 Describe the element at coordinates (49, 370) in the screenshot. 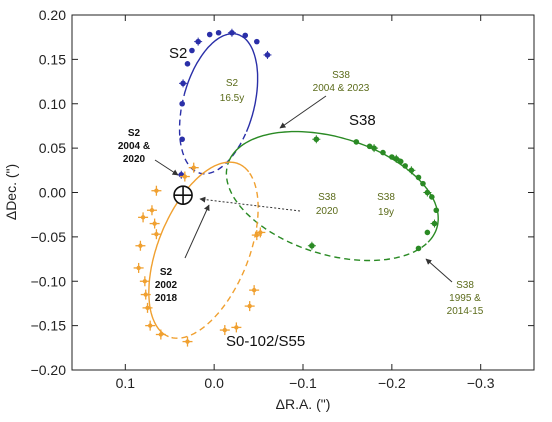

I see `y-tick-label: −0.20` at that location.